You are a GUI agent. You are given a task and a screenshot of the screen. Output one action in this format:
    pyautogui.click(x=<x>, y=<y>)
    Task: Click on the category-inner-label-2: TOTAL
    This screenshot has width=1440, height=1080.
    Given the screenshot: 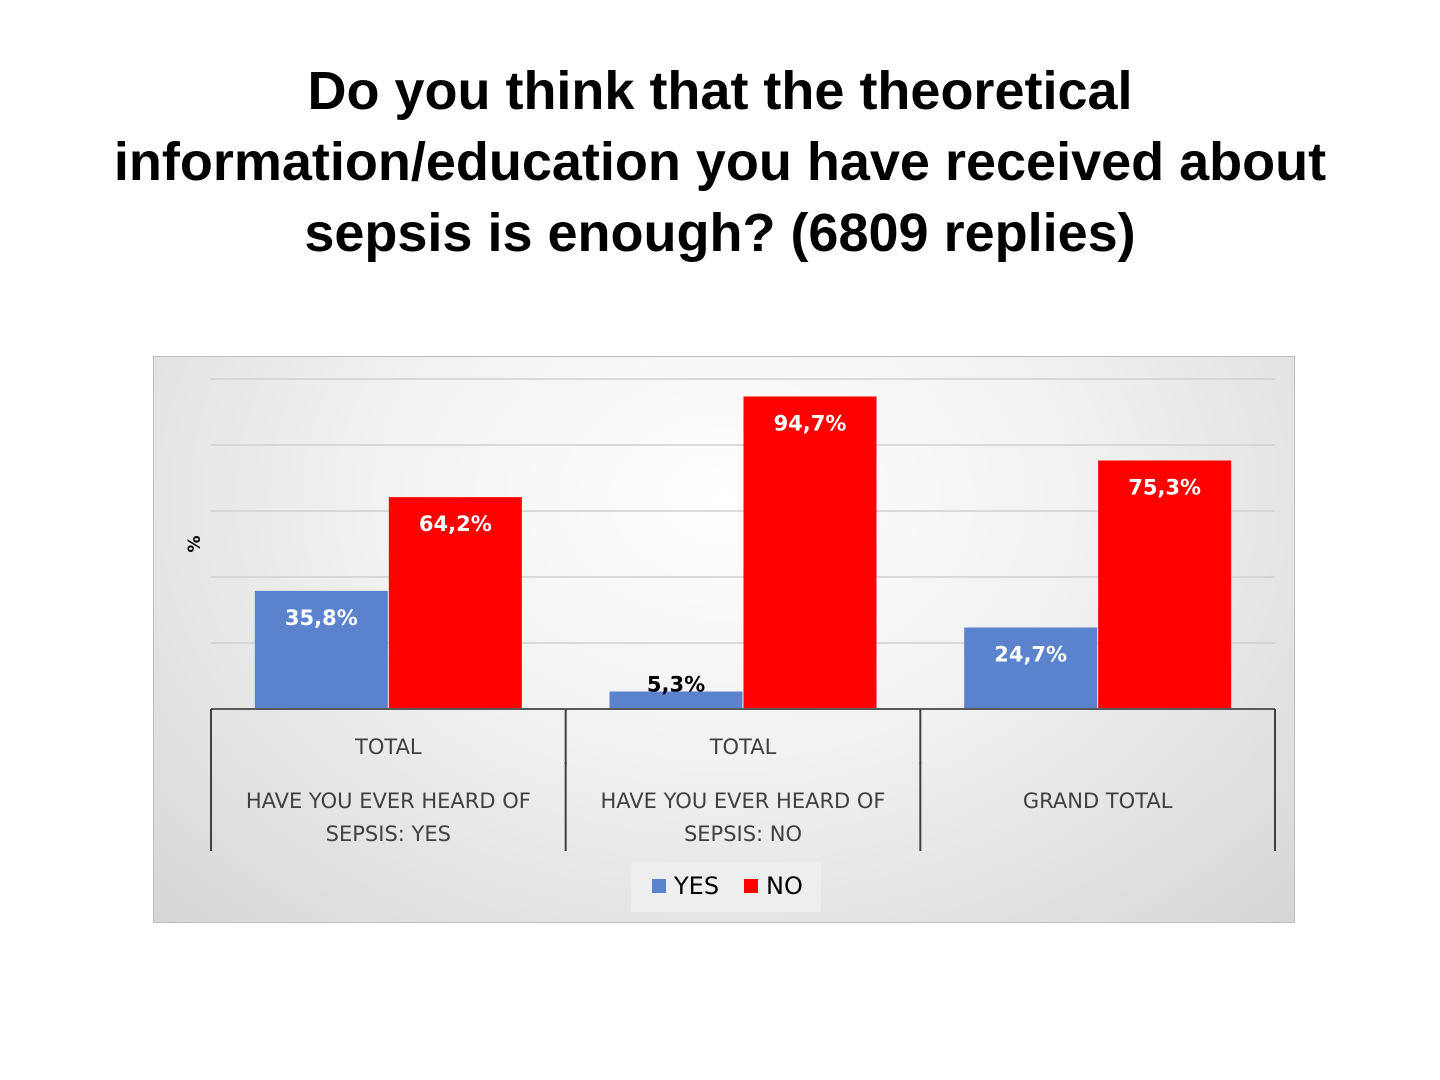 What is the action you would take?
    pyautogui.click(x=743, y=747)
    